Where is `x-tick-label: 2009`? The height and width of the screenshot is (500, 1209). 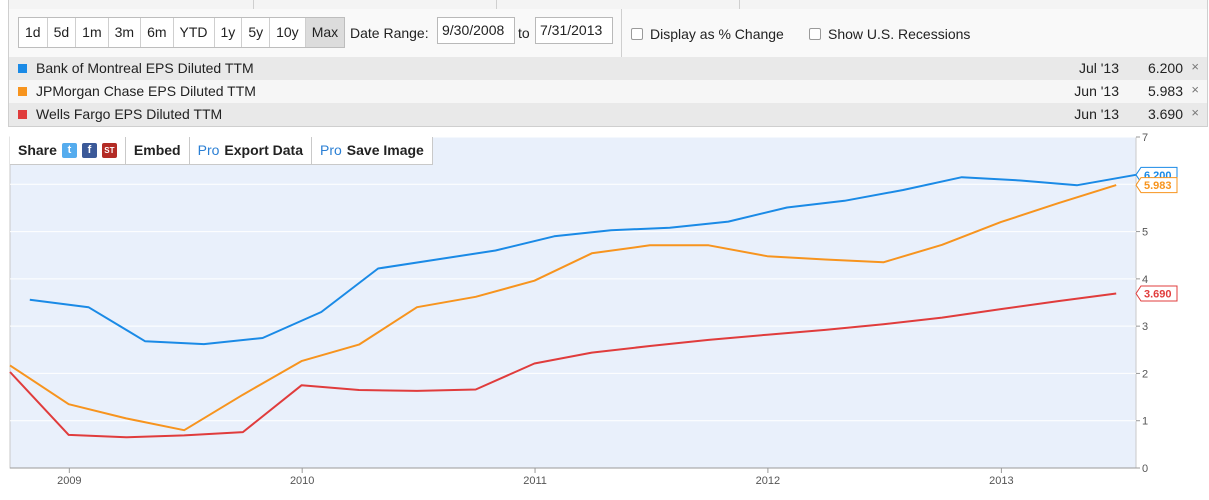 x-tick-label: 2009 is located at coordinates (69, 481).